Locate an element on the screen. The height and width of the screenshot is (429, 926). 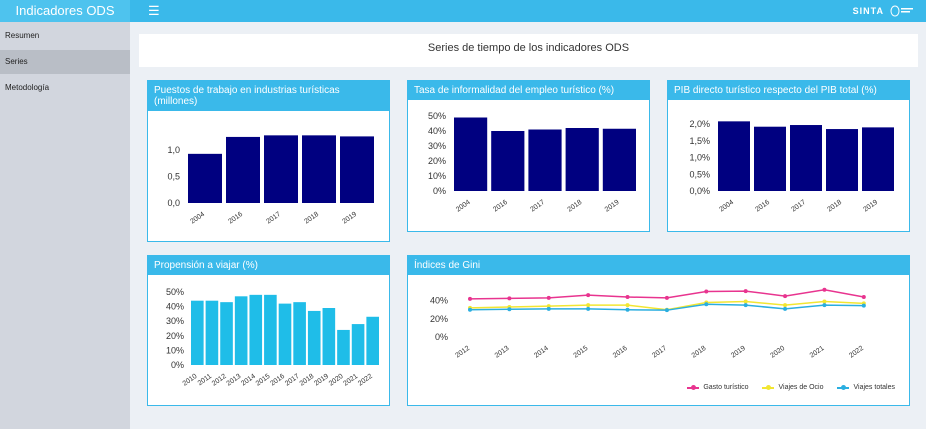
sinta-logo-text: SINTA is located at coordinates (868, 11).